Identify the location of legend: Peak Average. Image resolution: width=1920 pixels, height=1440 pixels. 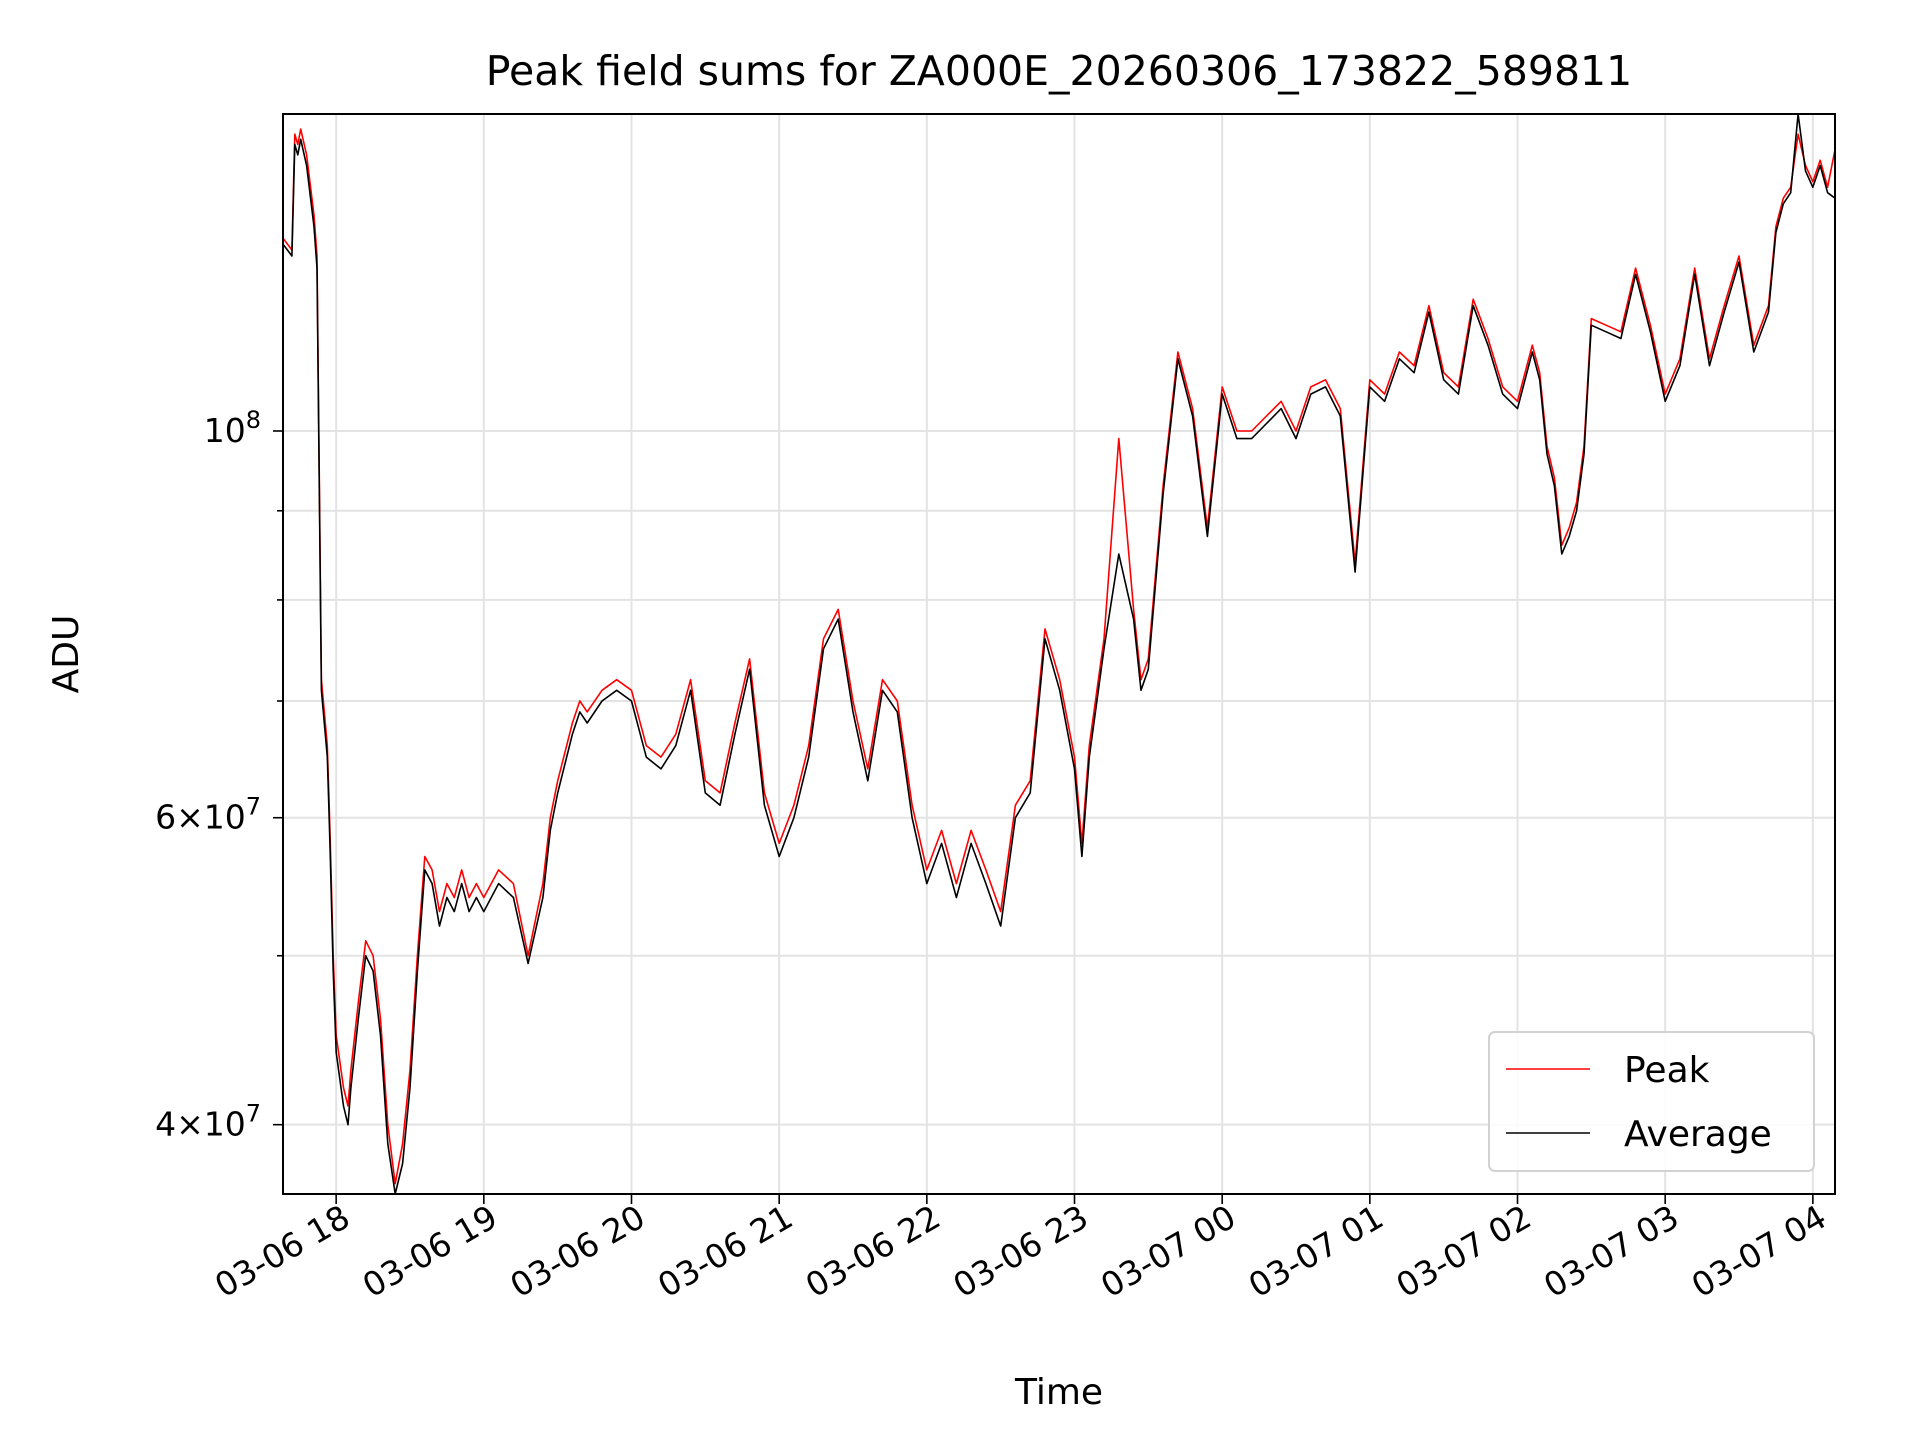
(1651, 1101).